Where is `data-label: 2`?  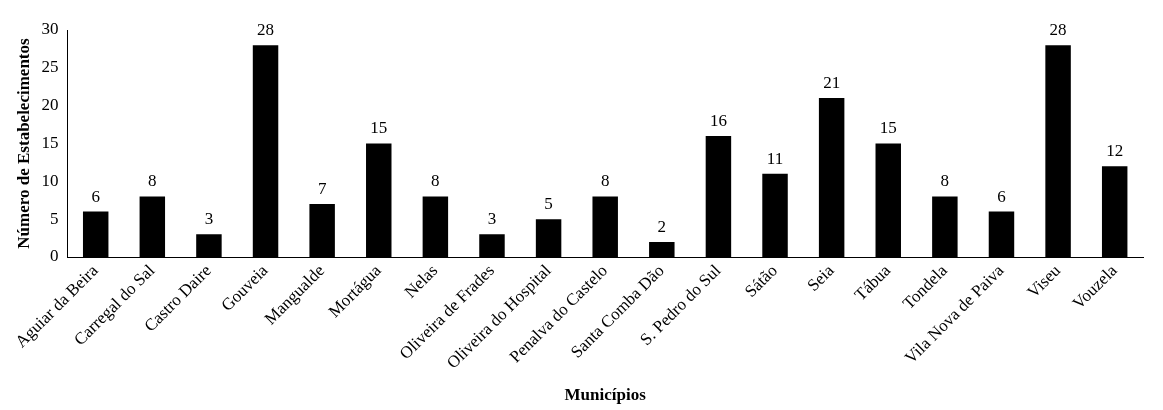
data-label: 2 is located at coordinates (662, 226).